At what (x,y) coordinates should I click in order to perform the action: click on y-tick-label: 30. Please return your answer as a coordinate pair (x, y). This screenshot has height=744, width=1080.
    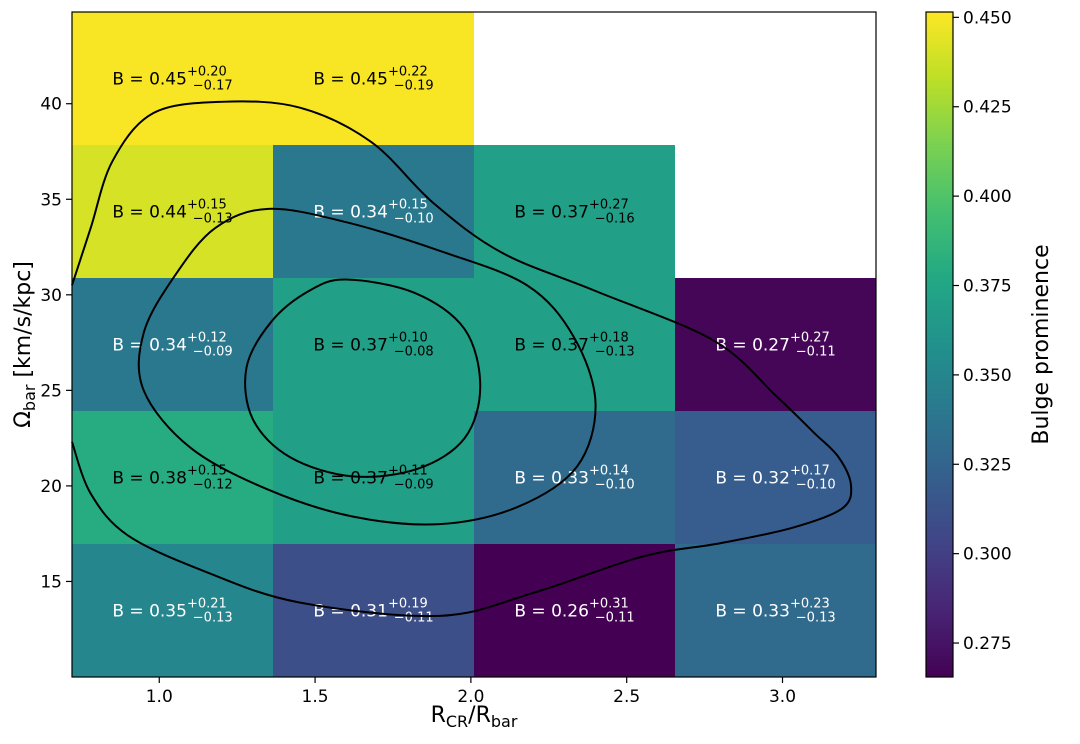
    Looking at the image, I should click on (51, 296).